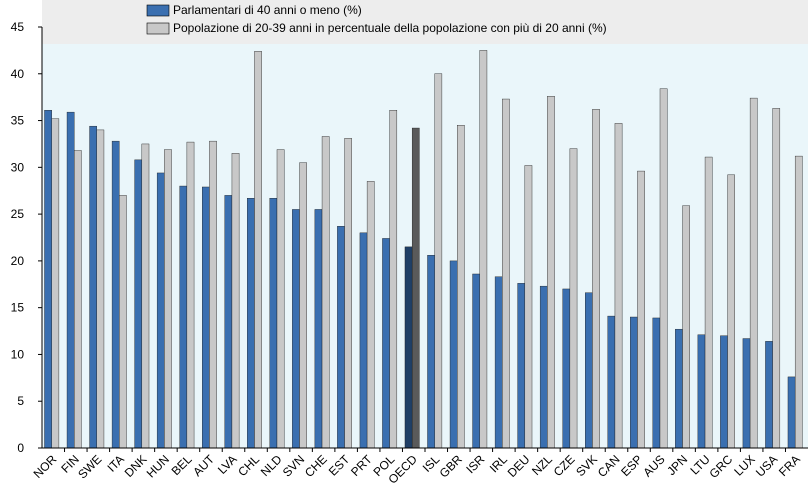  What do you see at coordinates (203, 465) in the screenshot?
I see `x-tick-label: AUT` at bounding box center [203, 465].